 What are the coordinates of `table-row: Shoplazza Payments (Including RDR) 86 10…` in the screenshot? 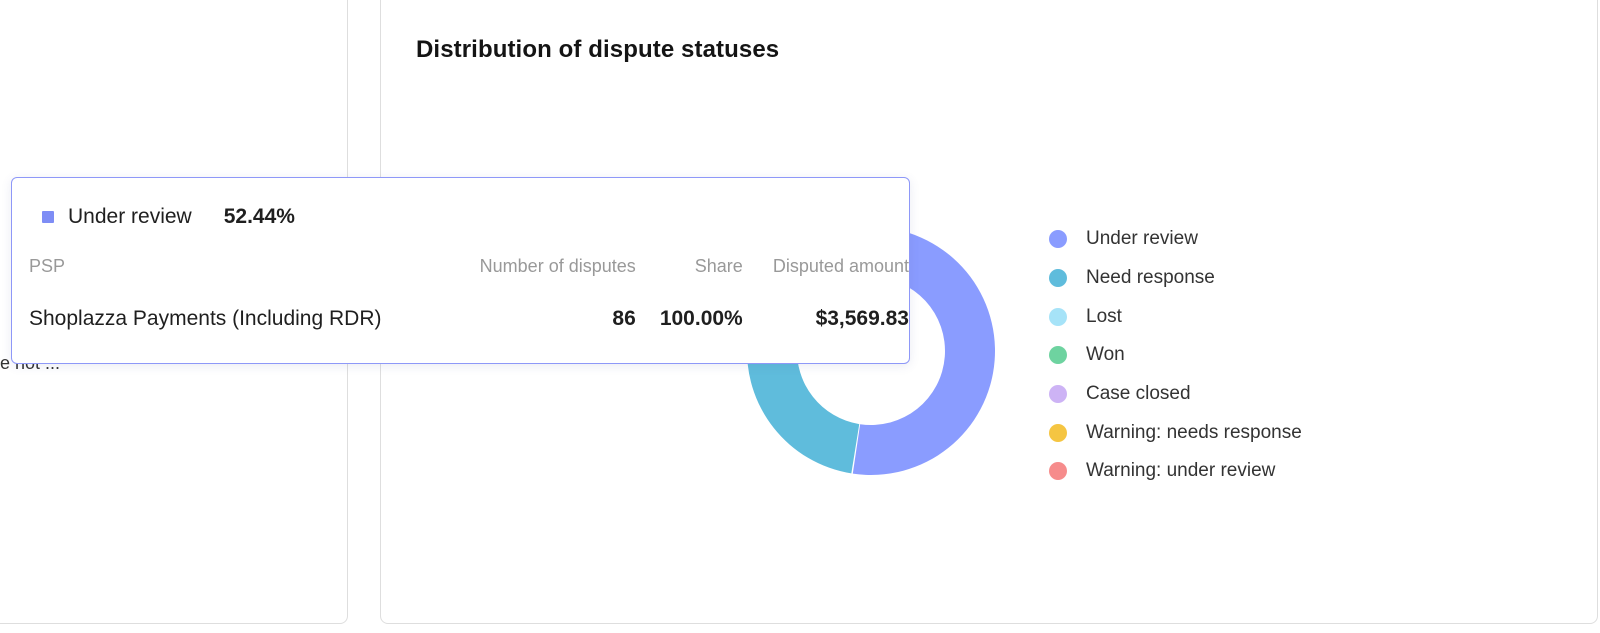 It's located at (469, 319).